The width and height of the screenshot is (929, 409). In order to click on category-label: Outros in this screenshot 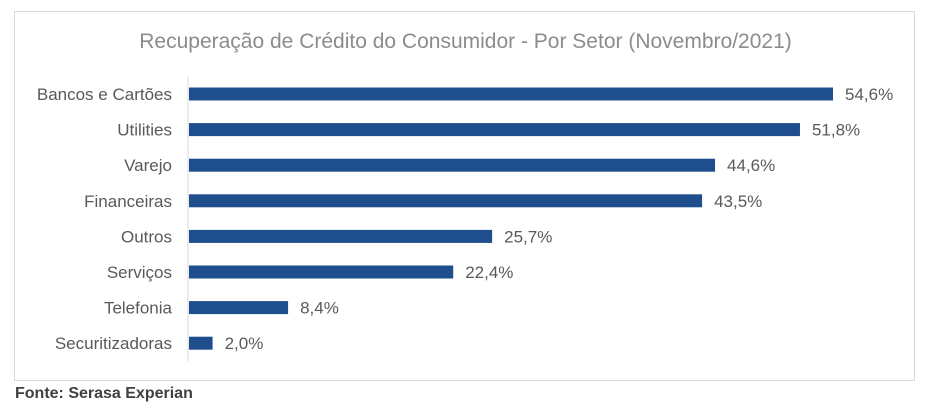, I will do `click(146, 236)`.